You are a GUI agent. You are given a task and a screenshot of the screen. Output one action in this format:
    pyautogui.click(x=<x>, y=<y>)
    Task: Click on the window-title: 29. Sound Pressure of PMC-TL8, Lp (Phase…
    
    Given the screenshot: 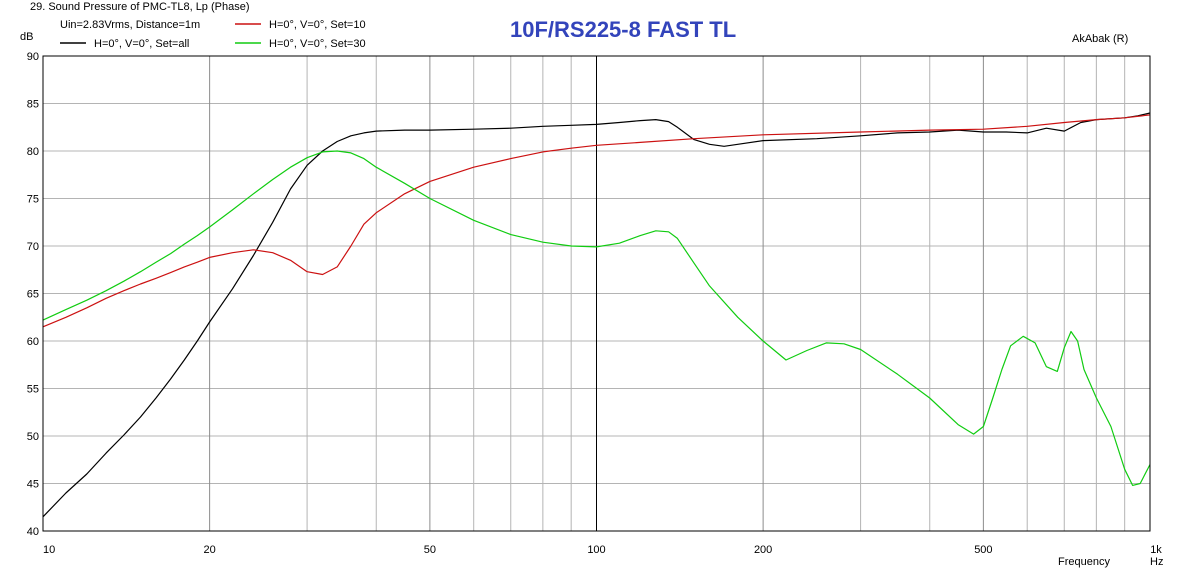 What is the action you would take?
    pyautogui.click(x=140, y=7)
    